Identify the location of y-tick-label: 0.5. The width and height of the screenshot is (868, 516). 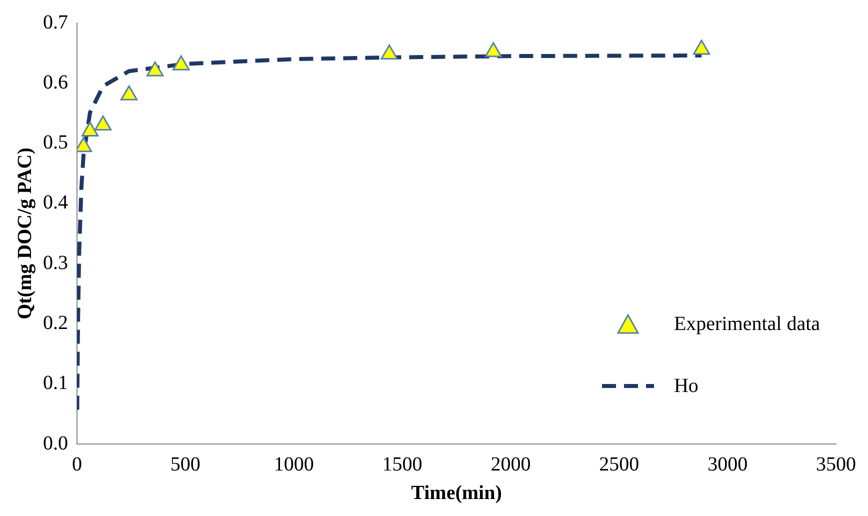
(55, 143).